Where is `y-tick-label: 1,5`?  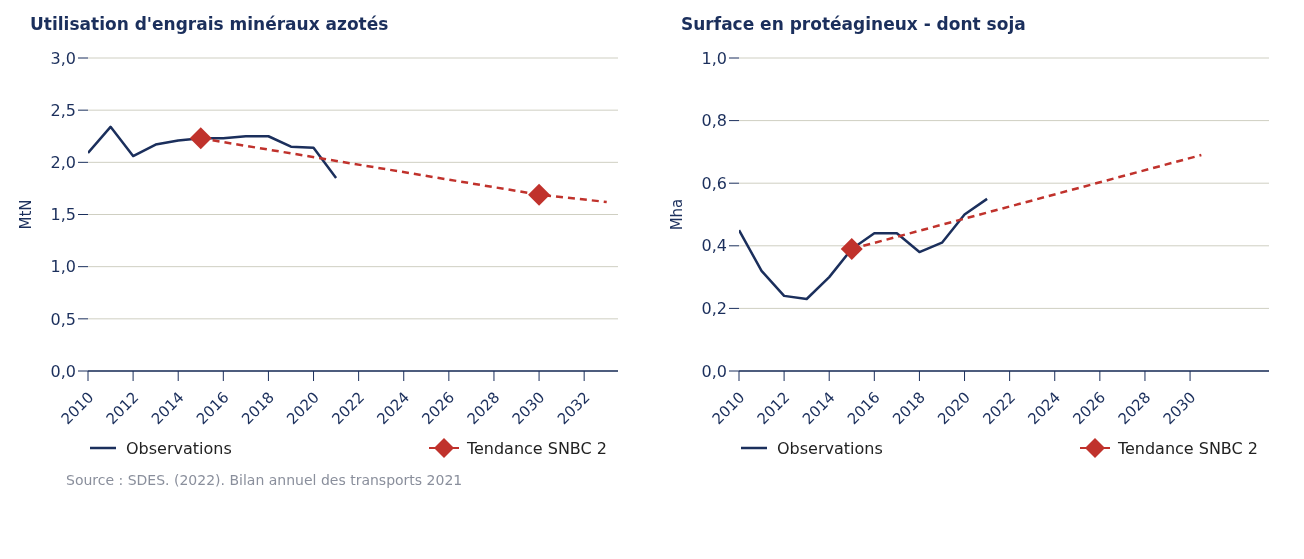
y-tick-label: 1,5 is located at coordinates (63, 215).